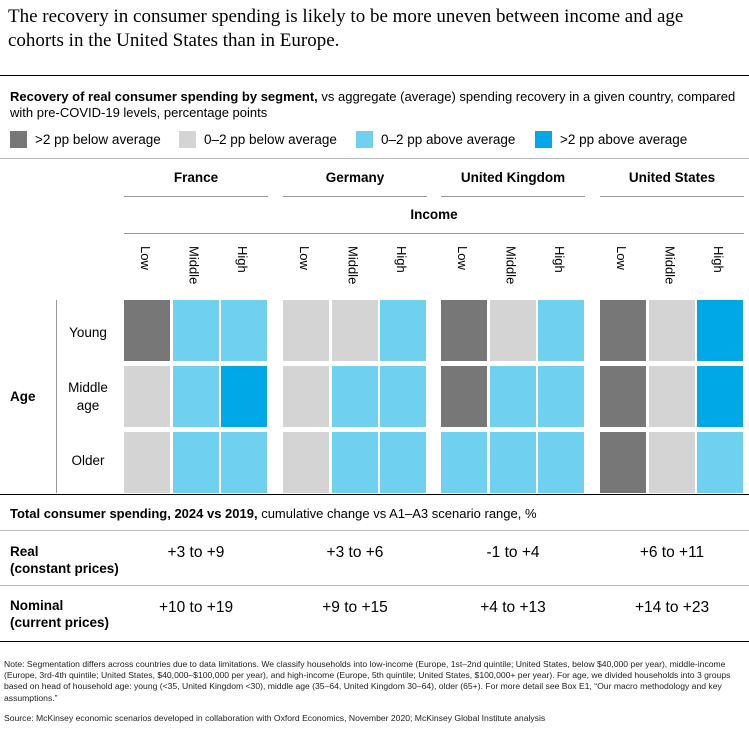 The image size is (749, 729). I want to click on legend-item-1: >2 pp below average, so click(85, 139).